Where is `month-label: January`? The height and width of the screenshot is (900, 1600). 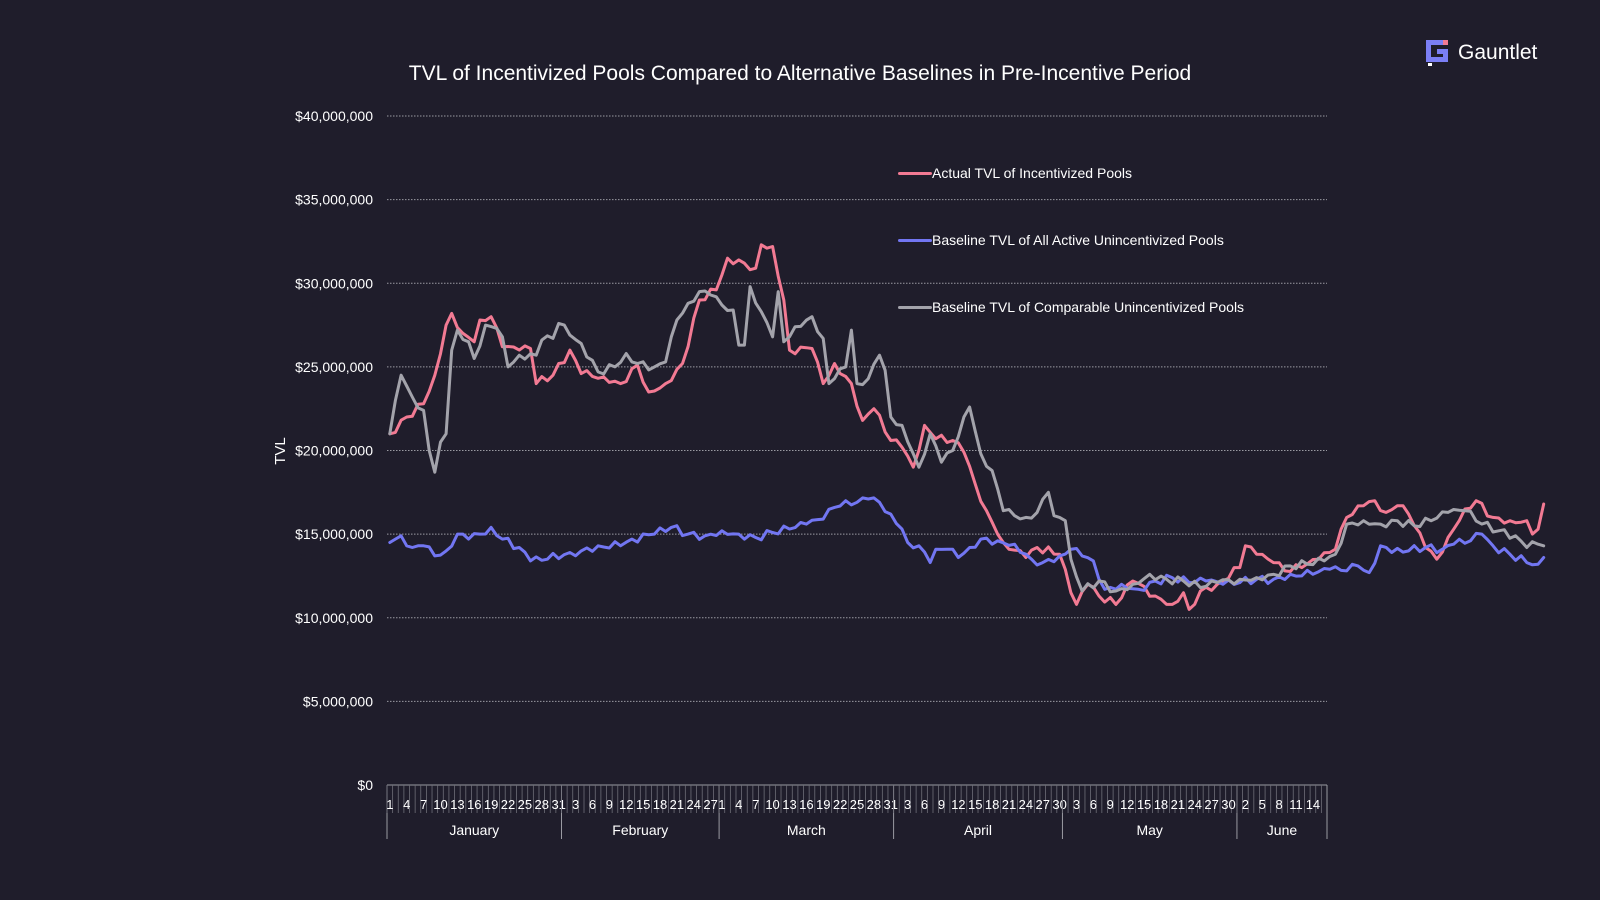
month-label: January is located at coordinates (474, 830).